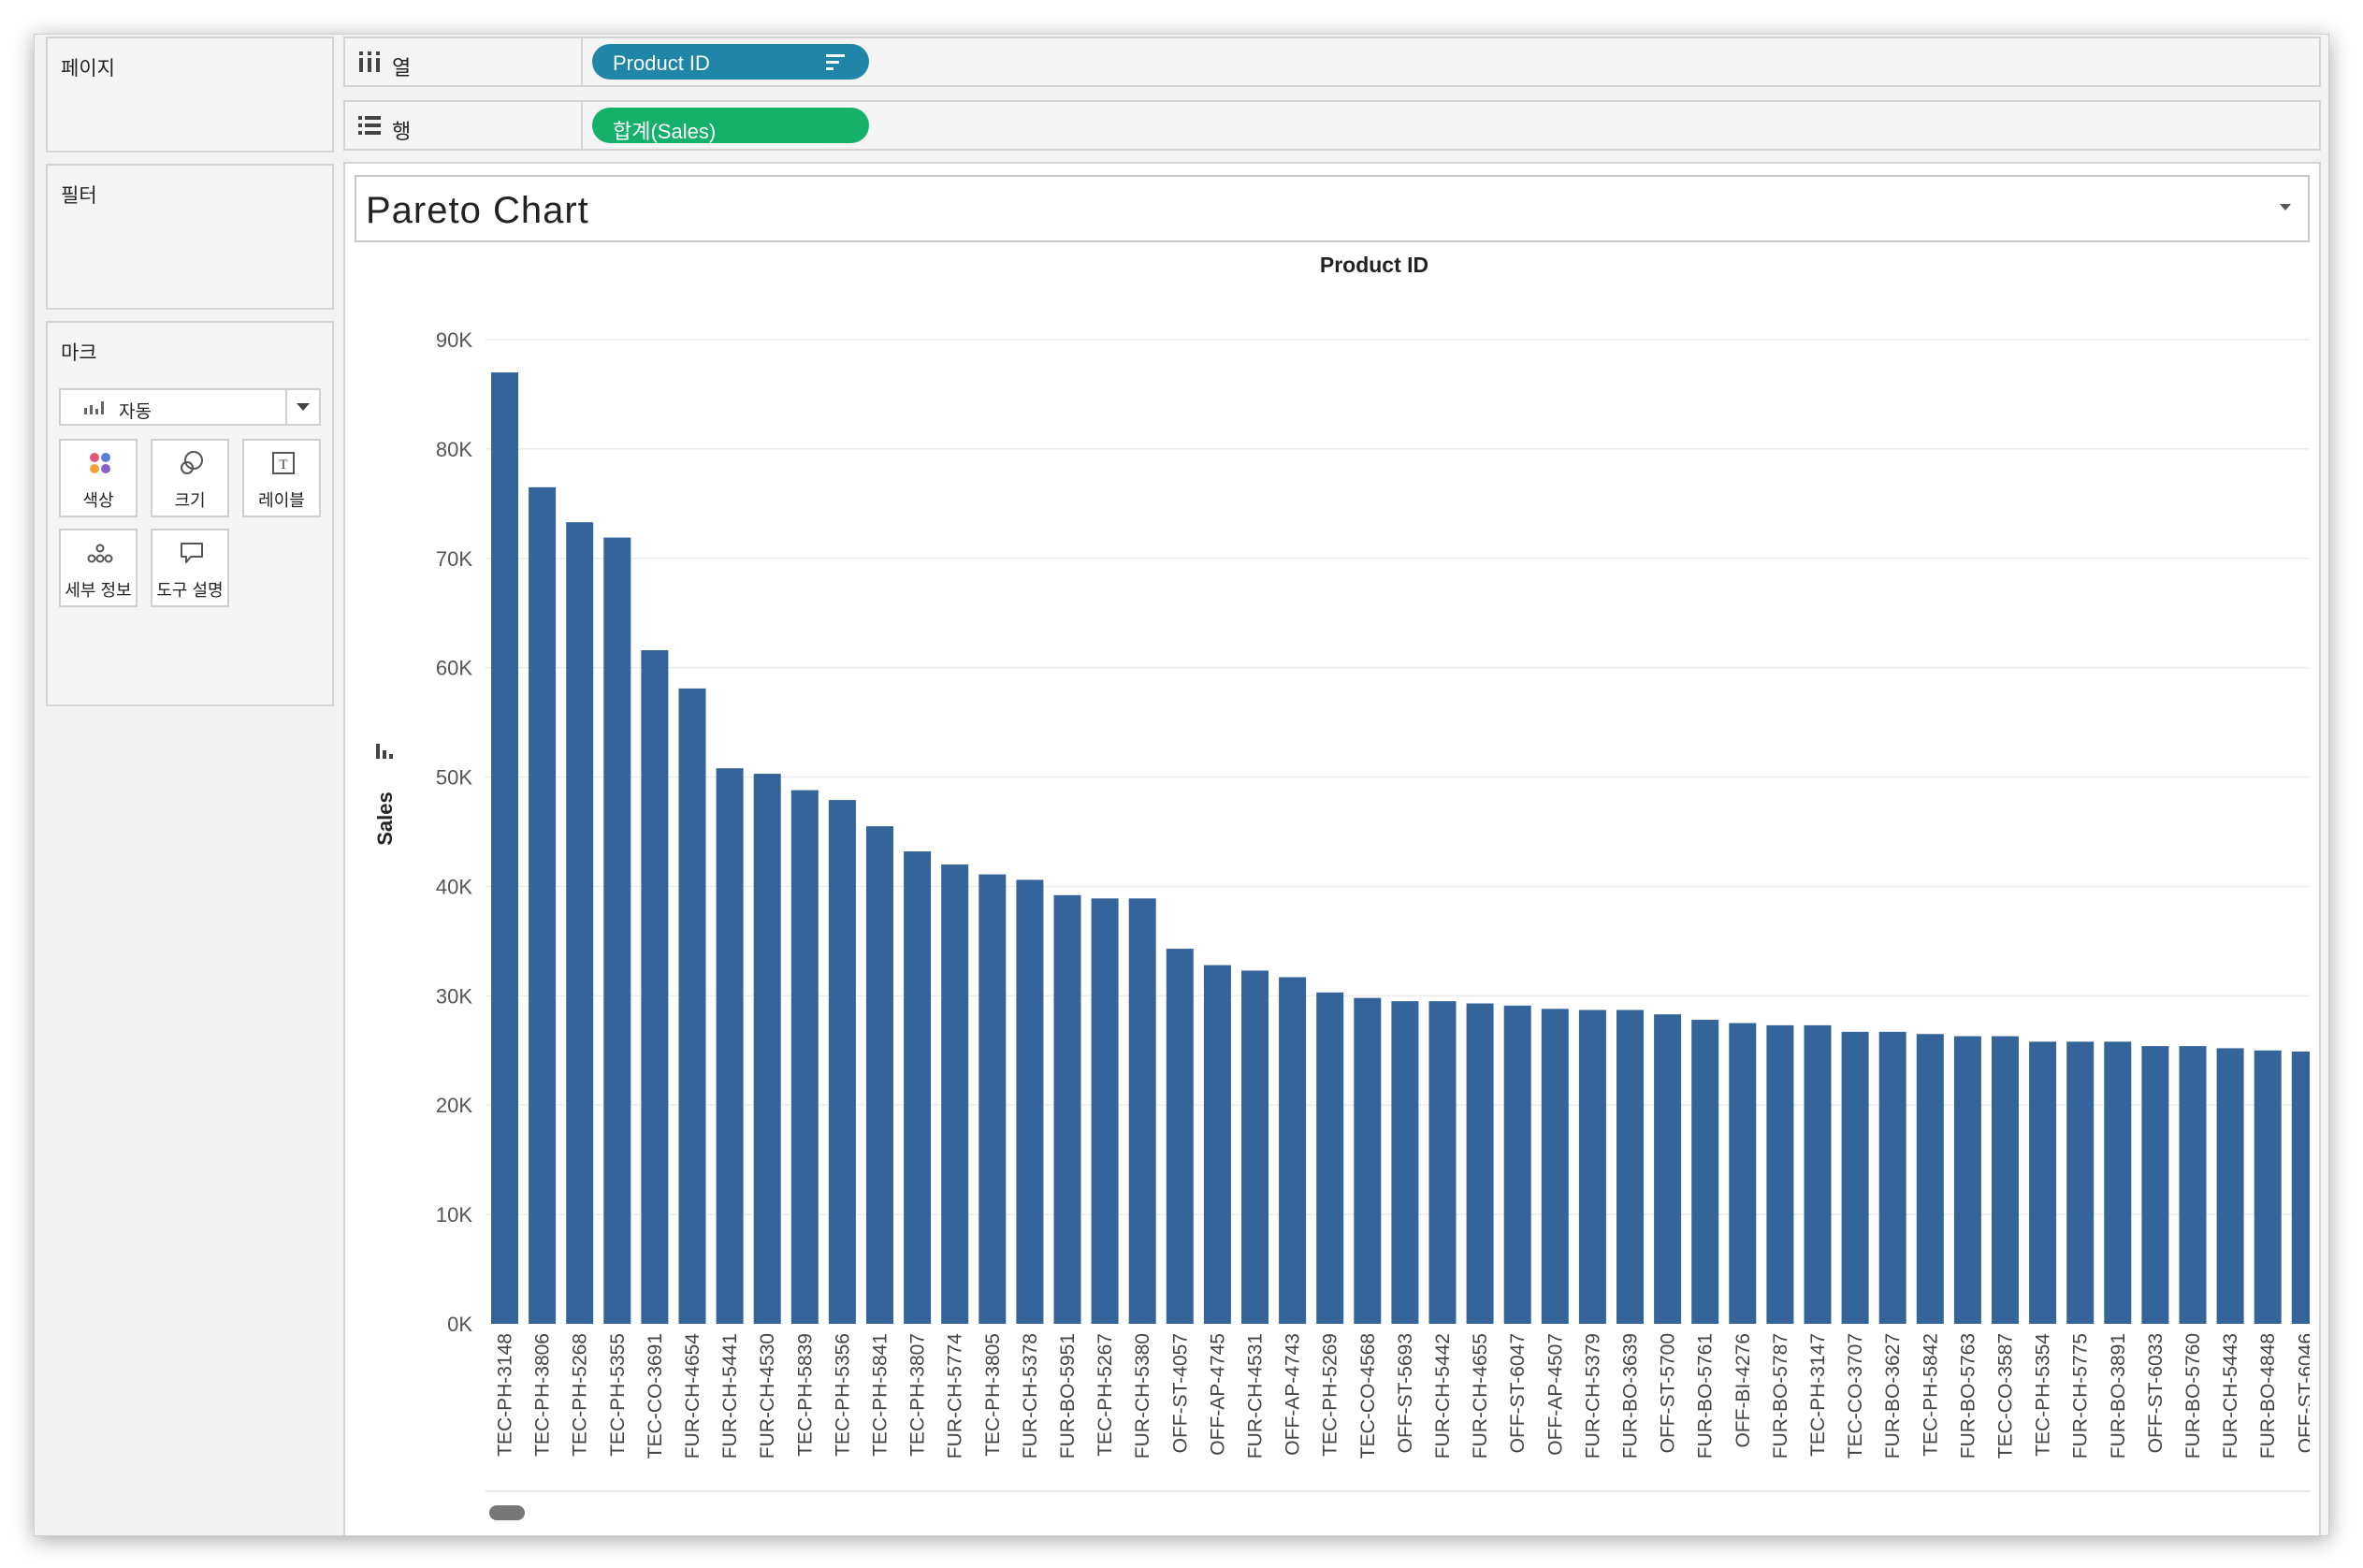  I want to click on marks-title: 마크, so click(79, 353).